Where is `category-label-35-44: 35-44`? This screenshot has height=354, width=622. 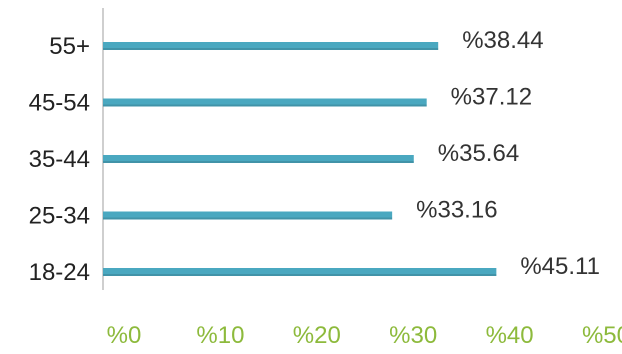 category-label-35-44: 35-44 is located at coordinates (59, 159).